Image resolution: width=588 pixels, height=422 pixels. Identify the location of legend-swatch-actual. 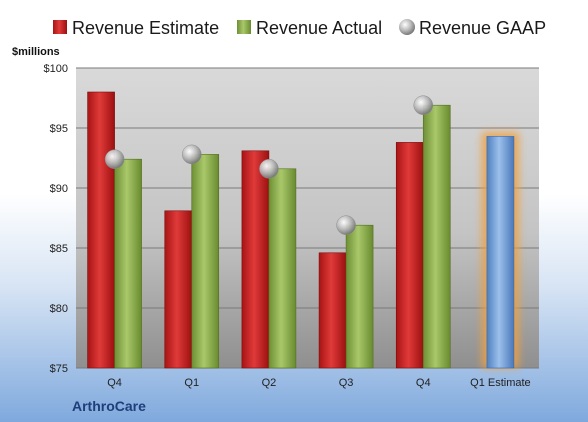
(244, 27).